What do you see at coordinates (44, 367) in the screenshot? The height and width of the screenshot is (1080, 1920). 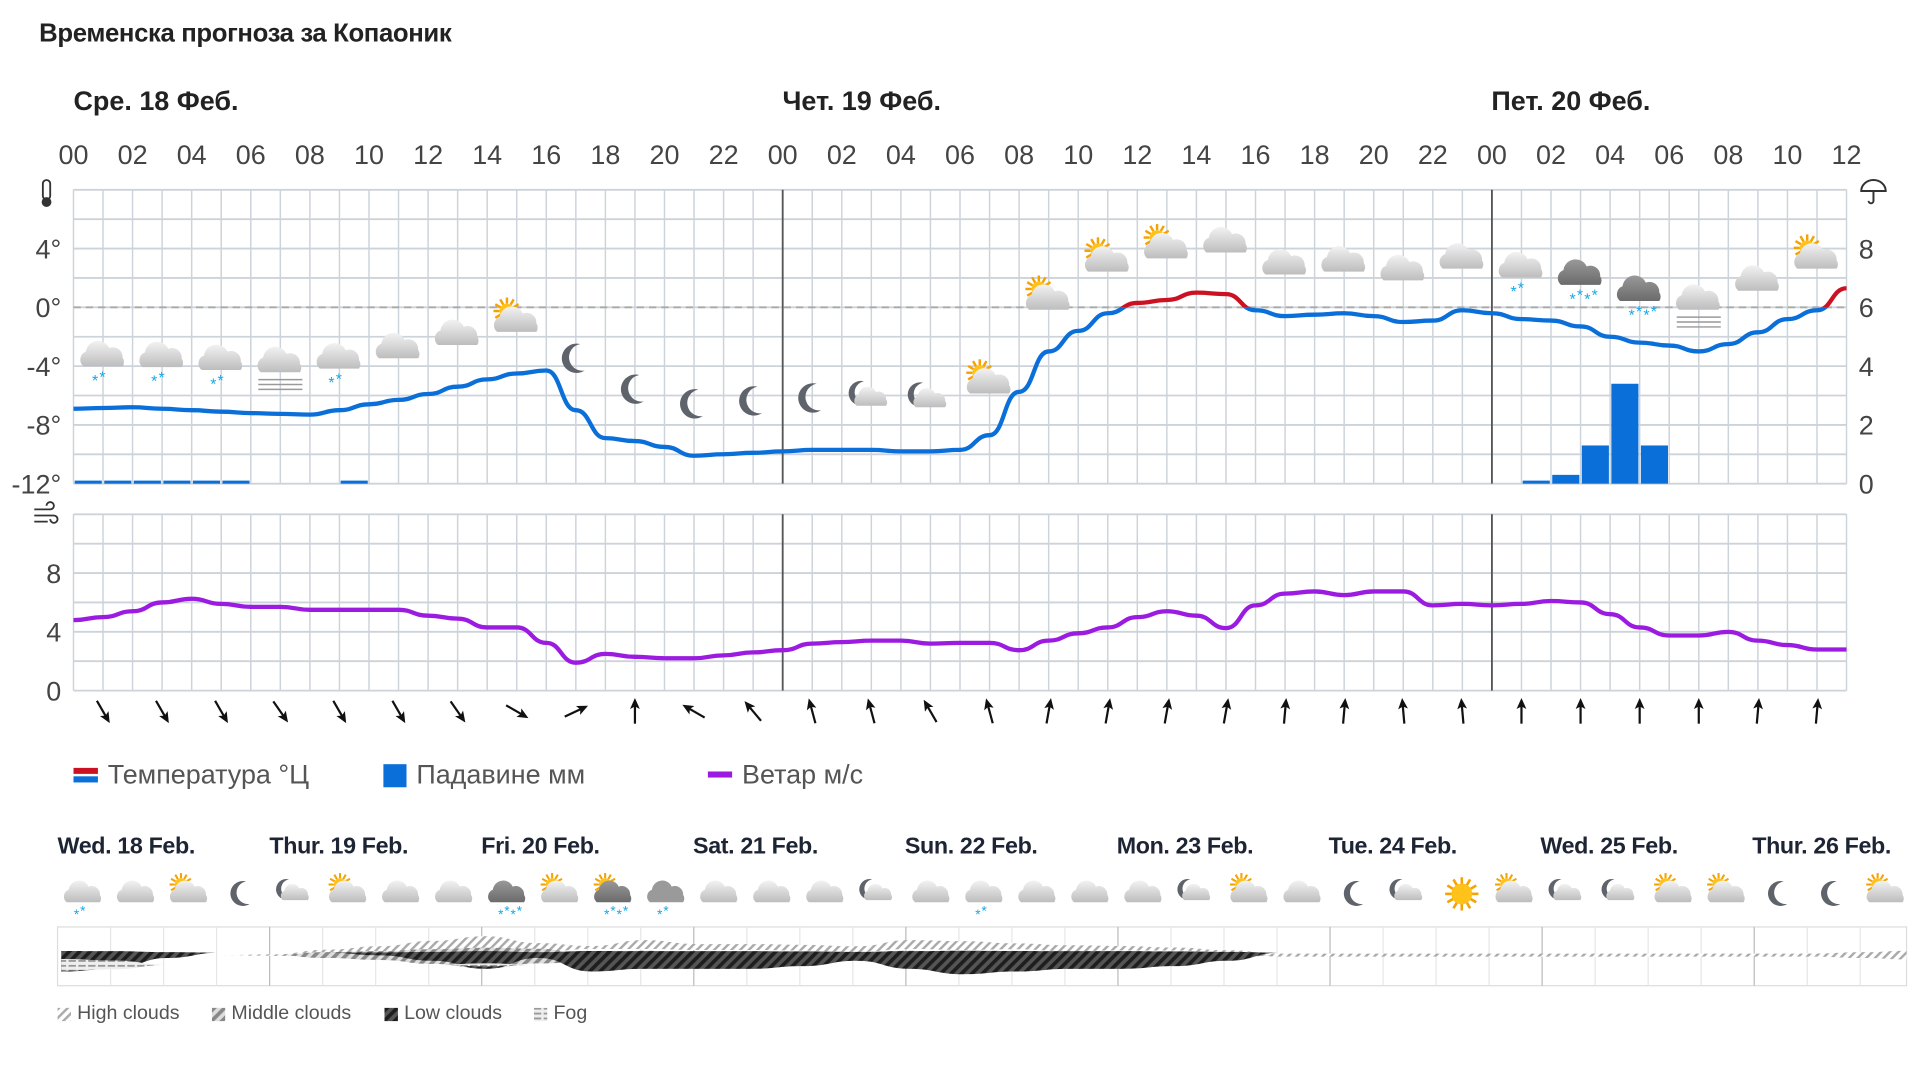 I see `temp-tick-label: -4°` at bounding box center [44, 367].